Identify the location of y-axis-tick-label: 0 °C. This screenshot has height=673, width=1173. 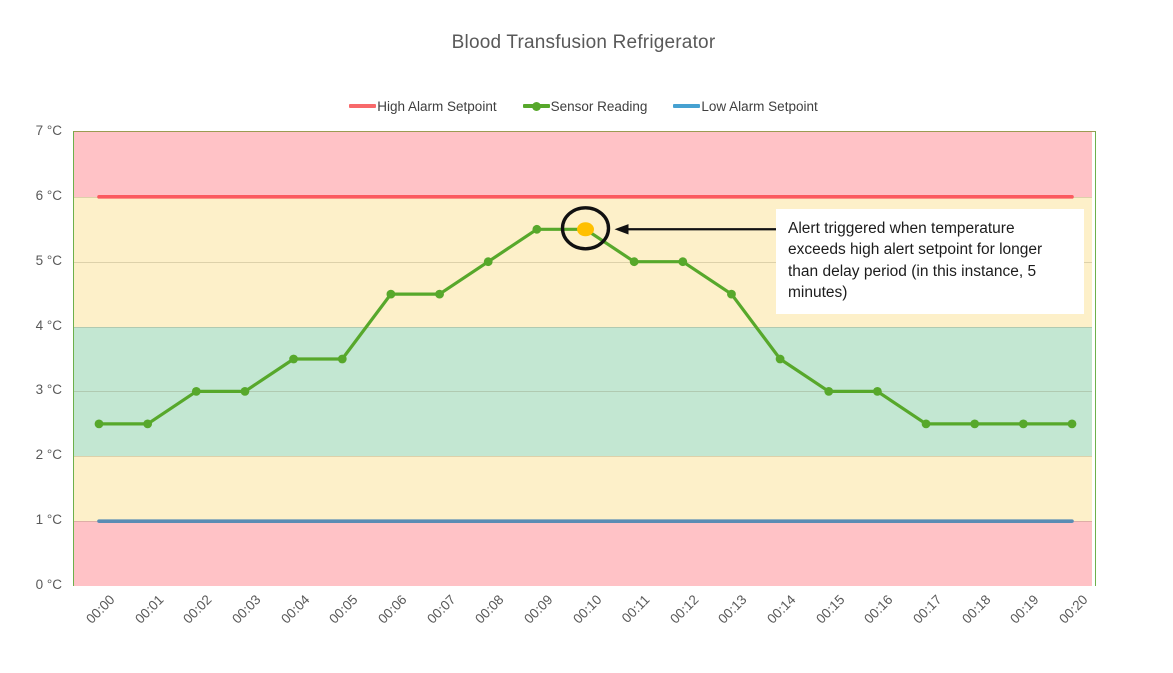
(48, 584).